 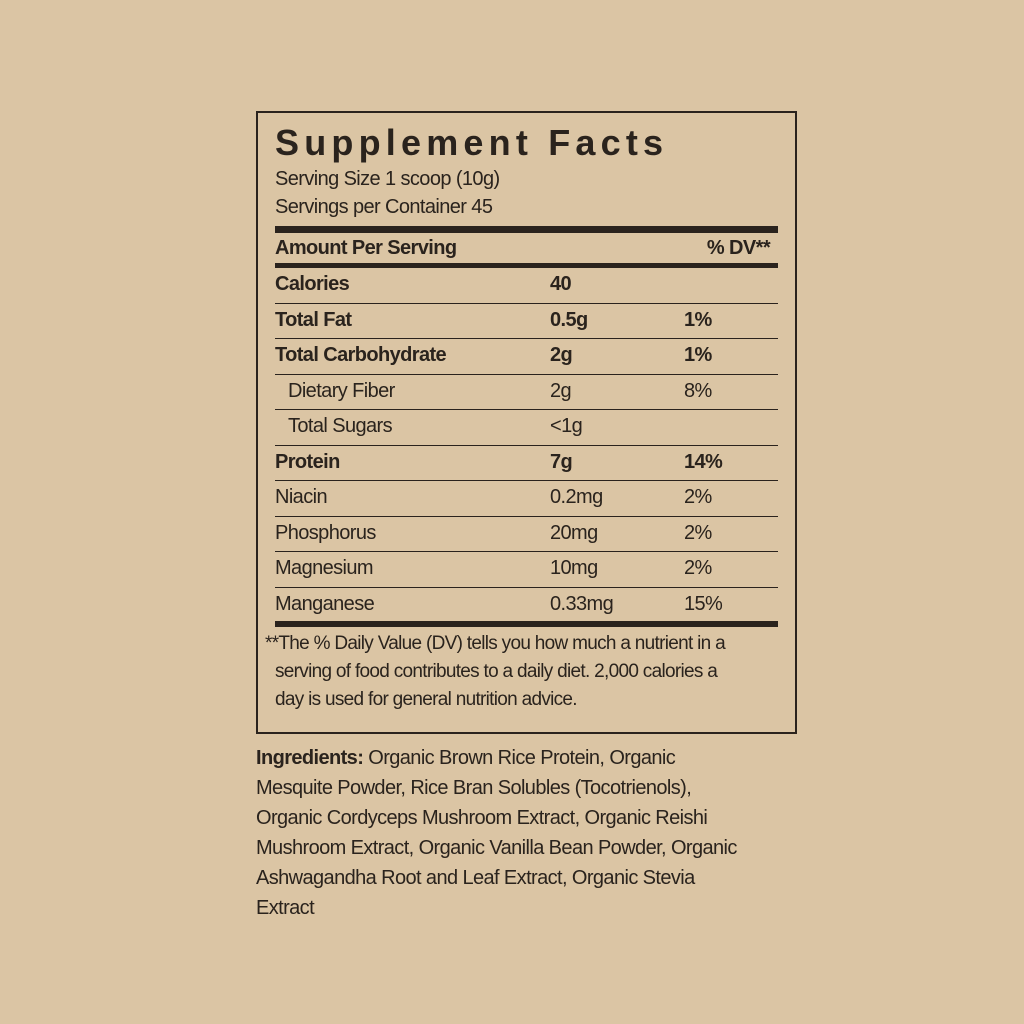 I want to click on nutrient-name: Total Carbohydrate, so click(x=361, y=355).